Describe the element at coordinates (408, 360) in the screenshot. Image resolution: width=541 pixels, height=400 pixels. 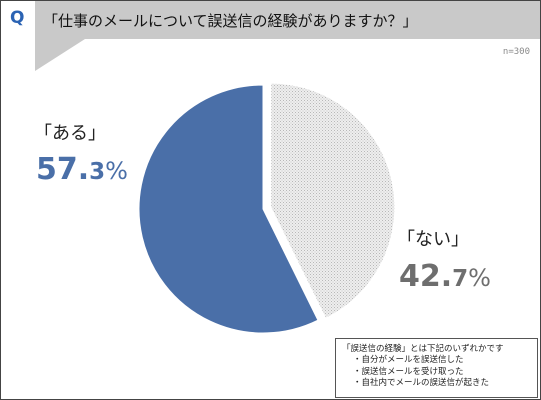
I see `note-item: ・自分がメールを誤送信した` at that location.